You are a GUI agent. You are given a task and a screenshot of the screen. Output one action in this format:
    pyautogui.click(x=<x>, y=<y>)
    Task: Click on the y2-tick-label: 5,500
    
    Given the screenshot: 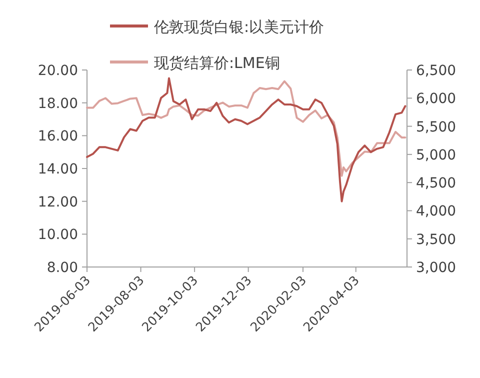 What is the action you would take?
    pyautogui.click(x=436, y=127)
    